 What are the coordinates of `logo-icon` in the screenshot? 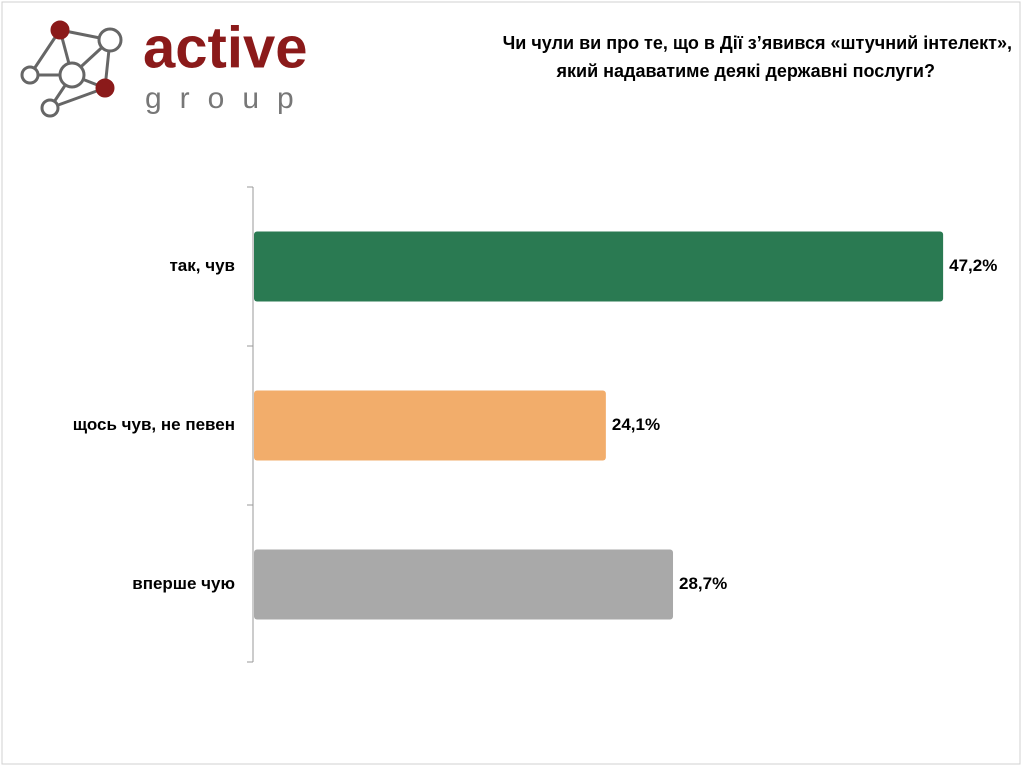 It's located at (71, 69).